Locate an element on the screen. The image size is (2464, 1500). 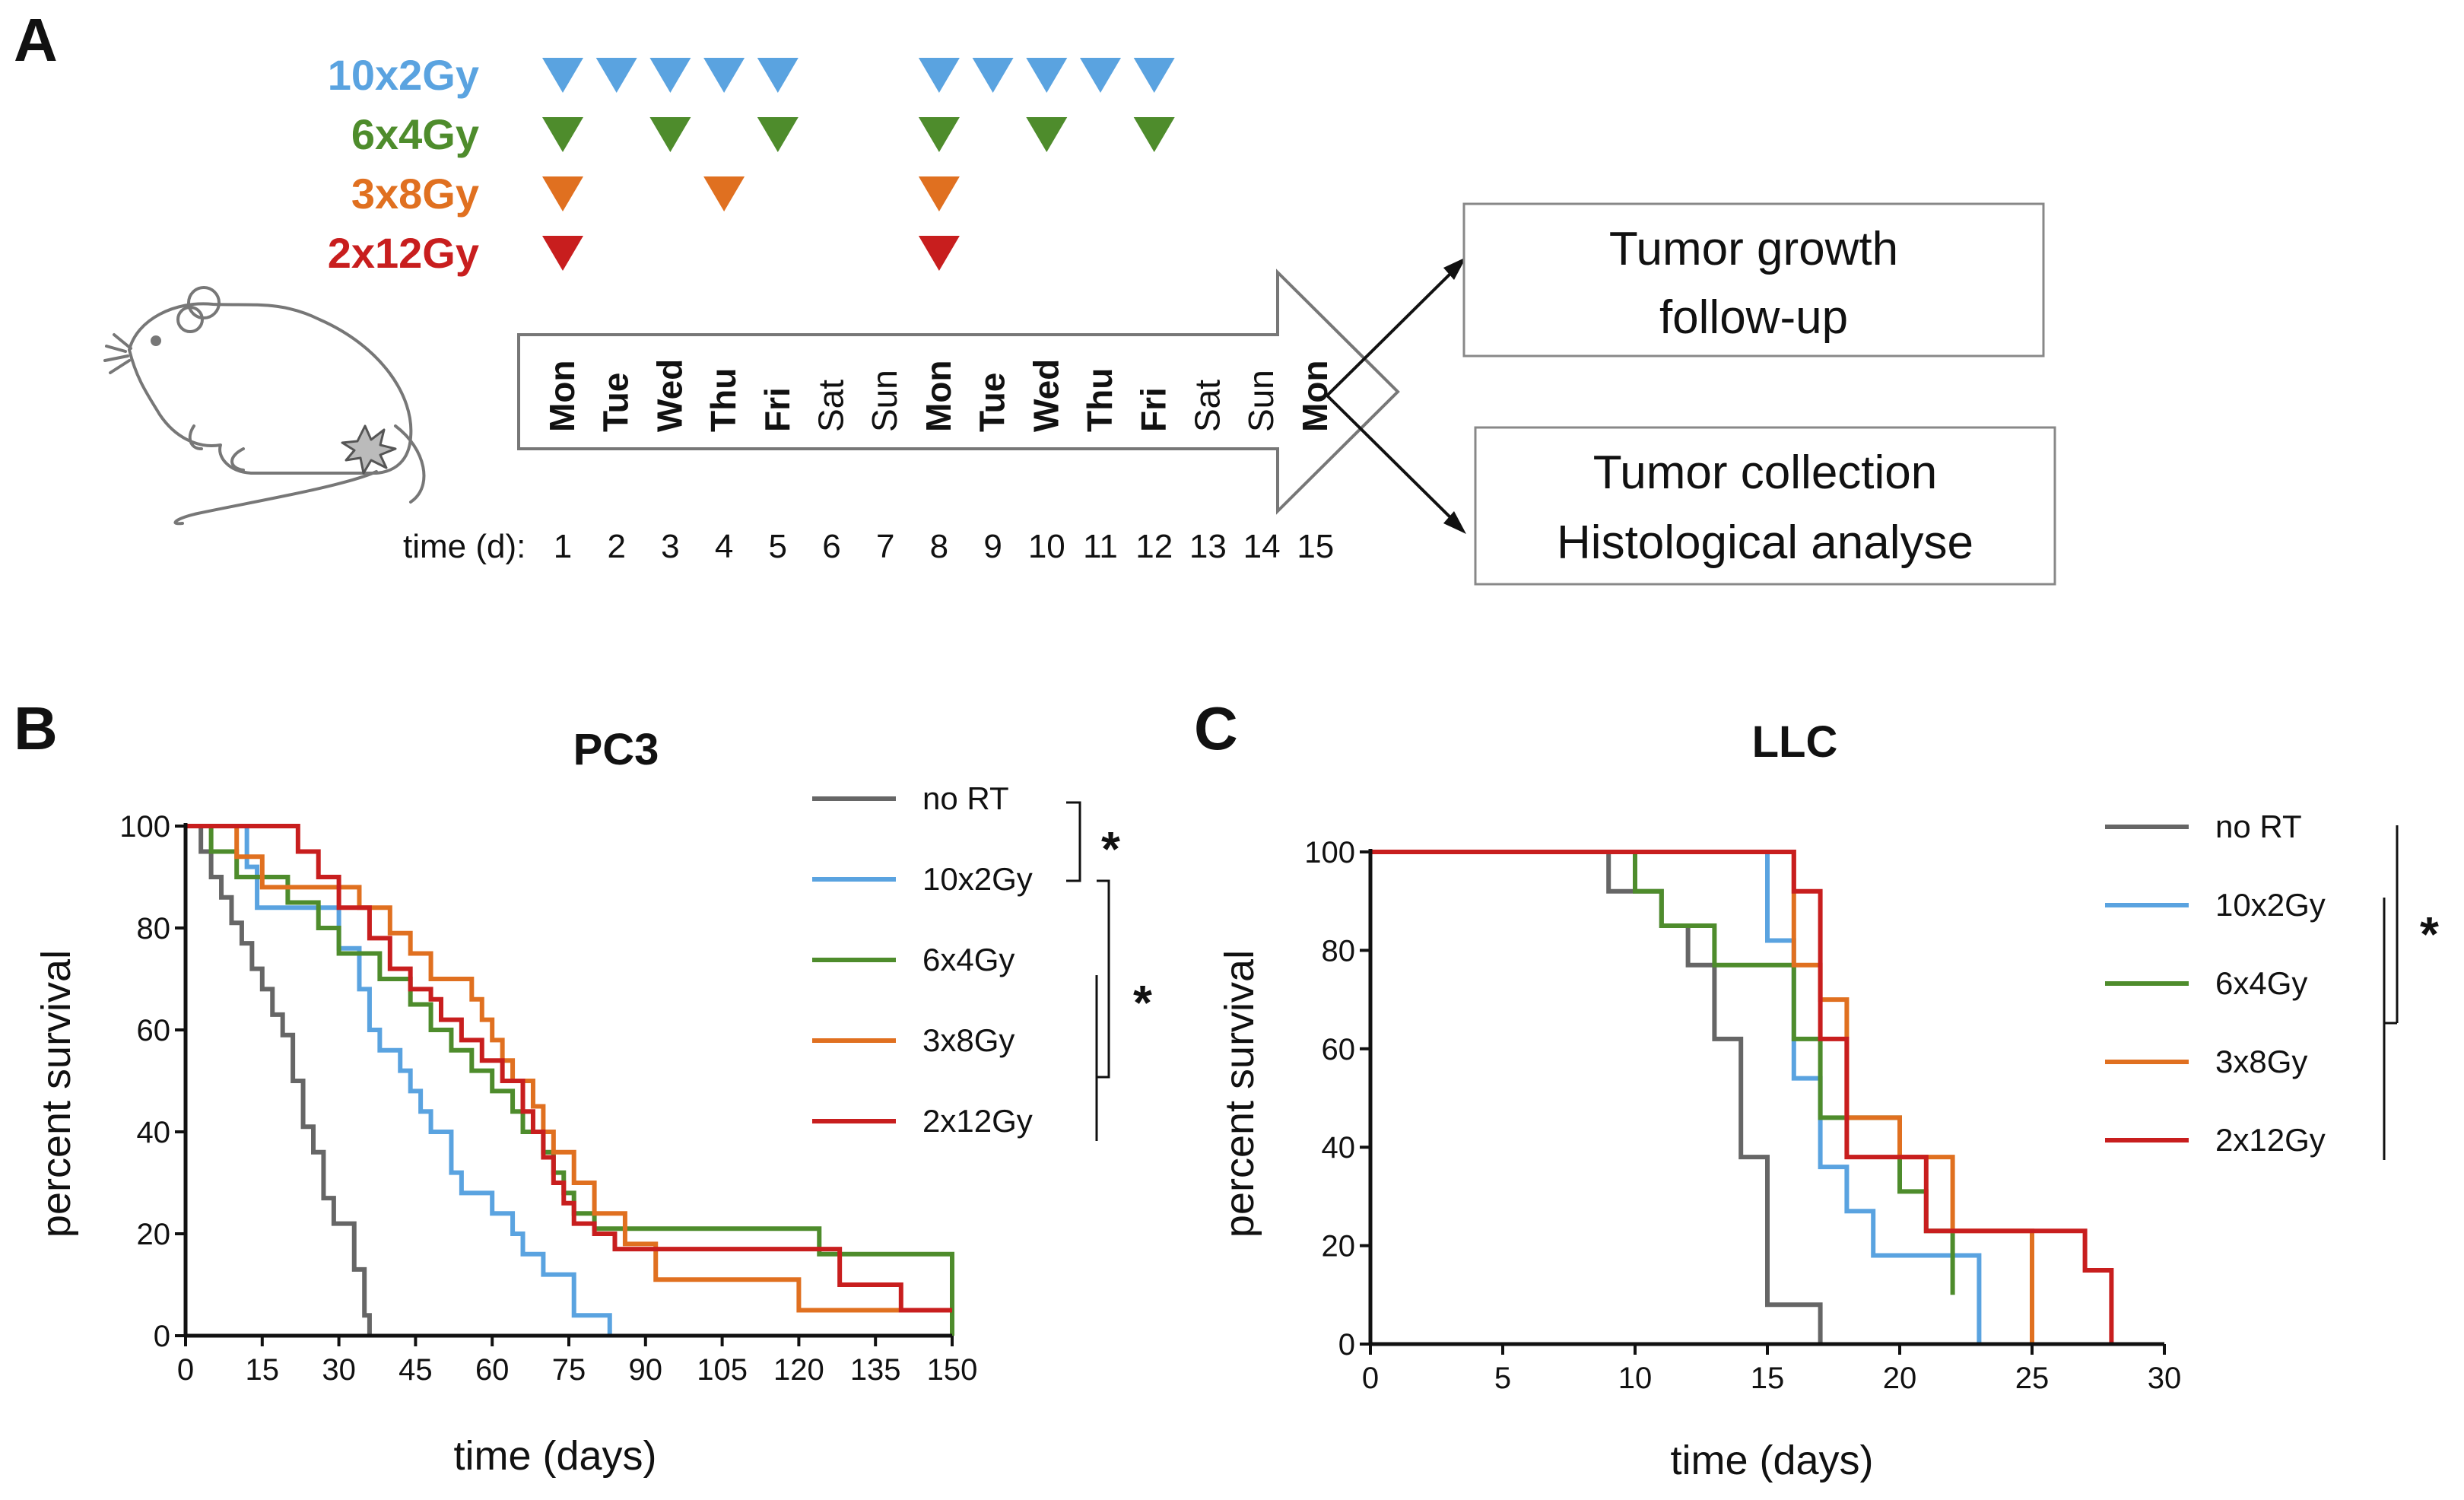
day-number-15: 15 is located at coordinates (1315, 546).